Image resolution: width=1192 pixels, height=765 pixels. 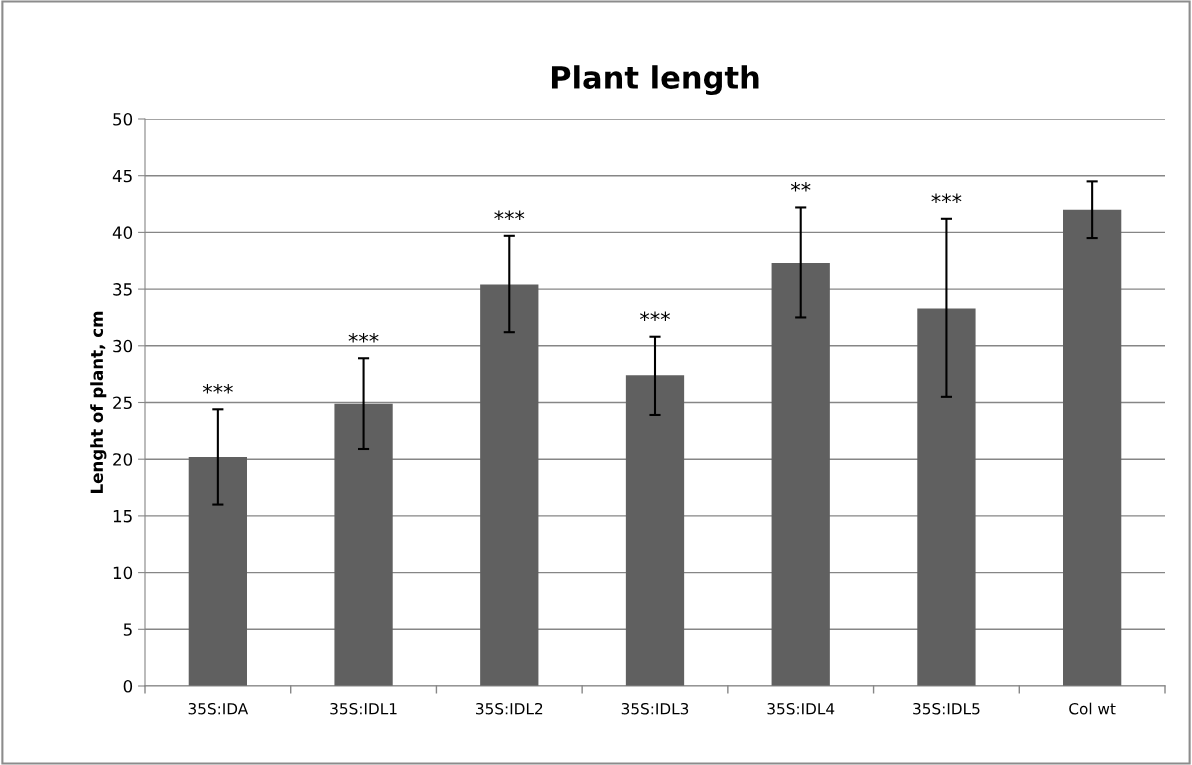 What do you see at coordinates (128, 686) in the screenshot?
I see `y-tick-label: 0` at bounding box center [128, 686].